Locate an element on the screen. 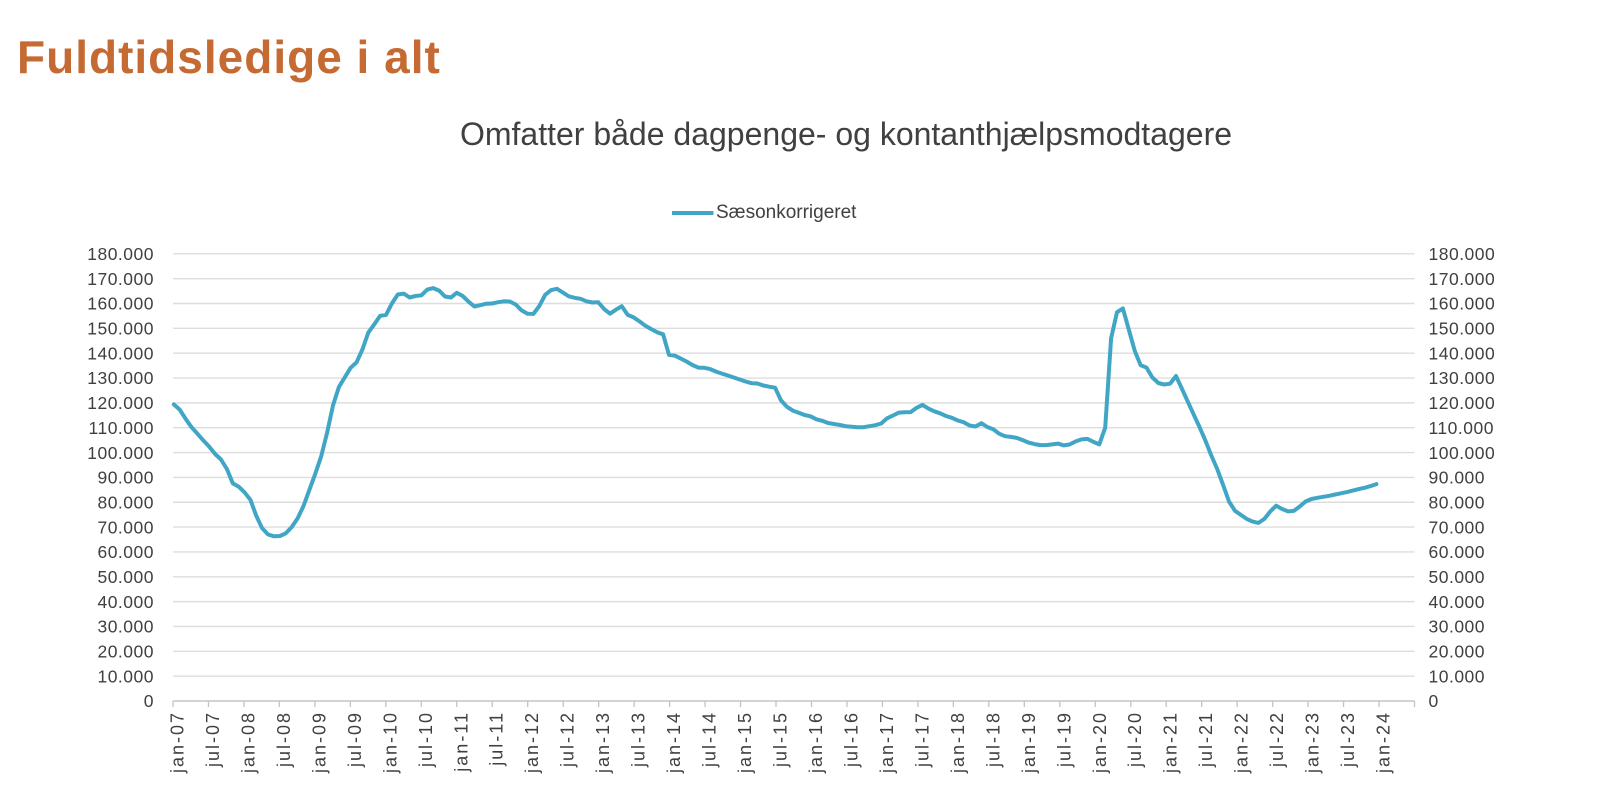 The height and width of the screenshot is (800, 1600). svg-text: jul-14 is located at coordinates (710, 739).